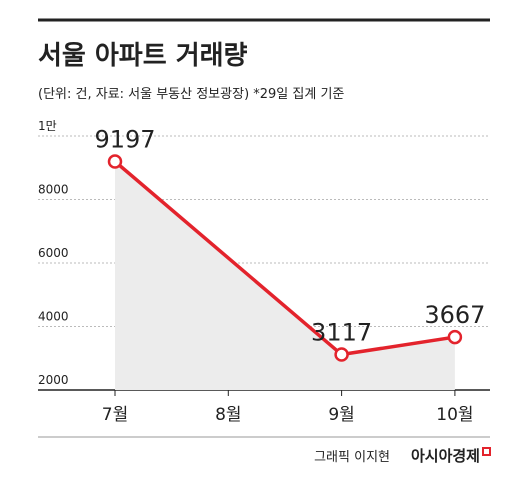 The width and height of the screenshot is (530, 495). Describe the element at coordinates (454, 315) in the screenshot. I see `data-label: 3667` at that location.